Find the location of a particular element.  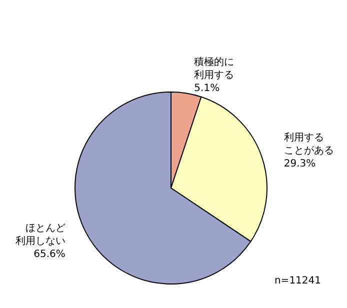

data-label: 29.3% is located at coordinates (300, 164).